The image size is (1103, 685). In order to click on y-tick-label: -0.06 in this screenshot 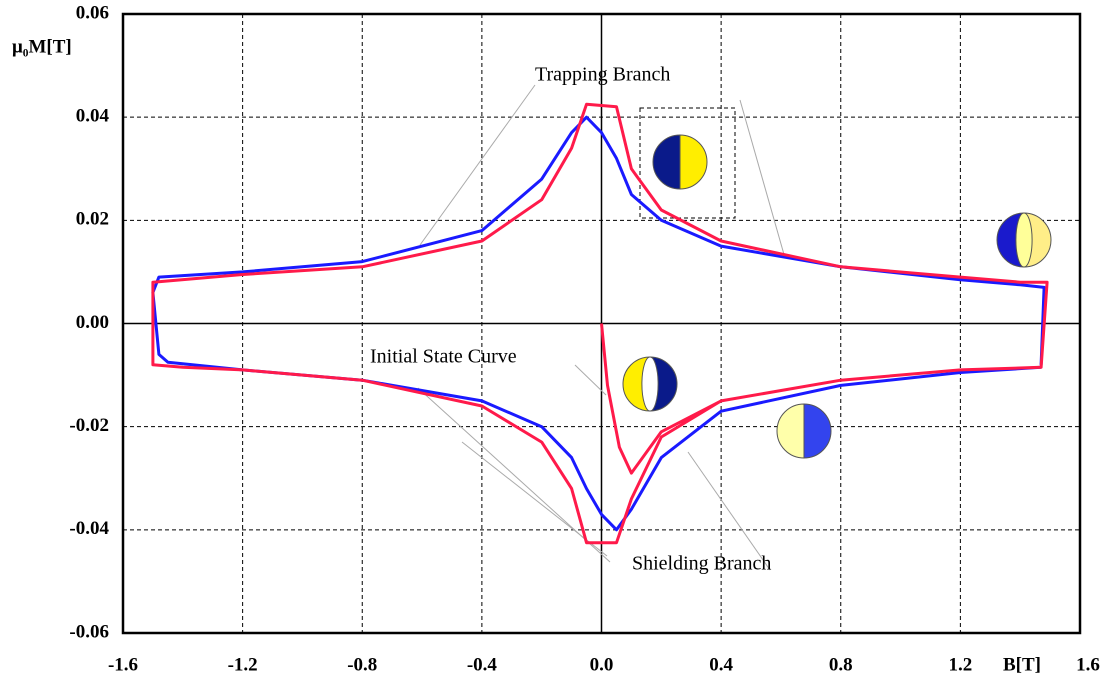, I will do `click(89, 631)`.